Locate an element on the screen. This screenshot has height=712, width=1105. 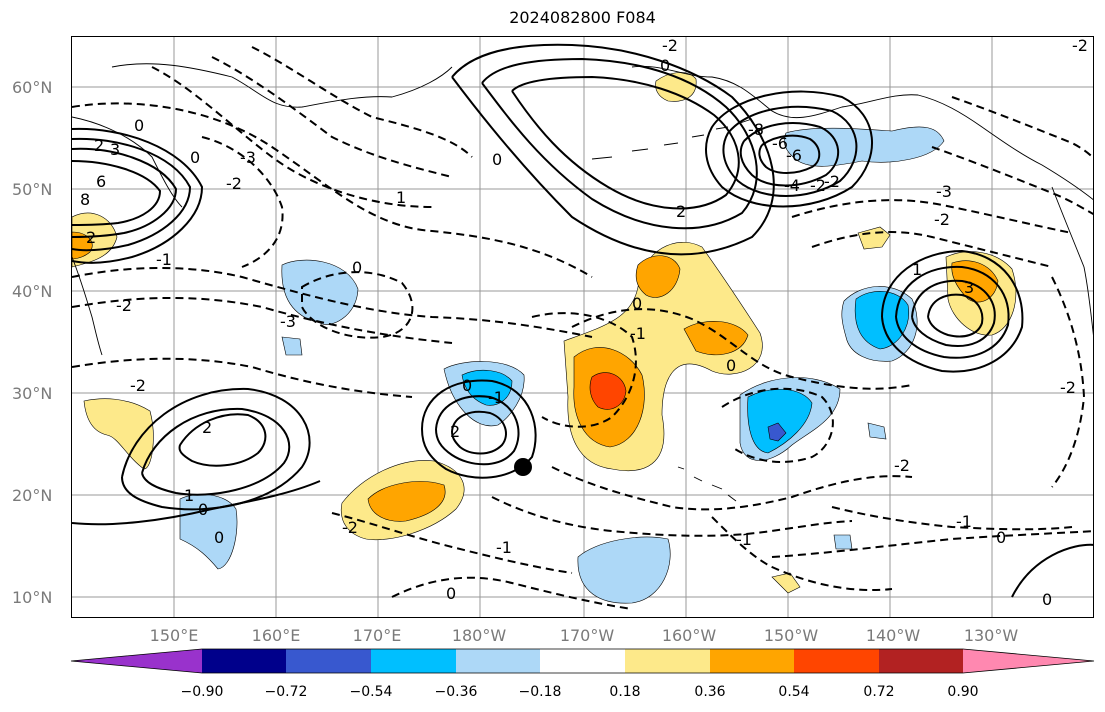
colorbar-tick: 0.18 is located at coordinates (625, 692).